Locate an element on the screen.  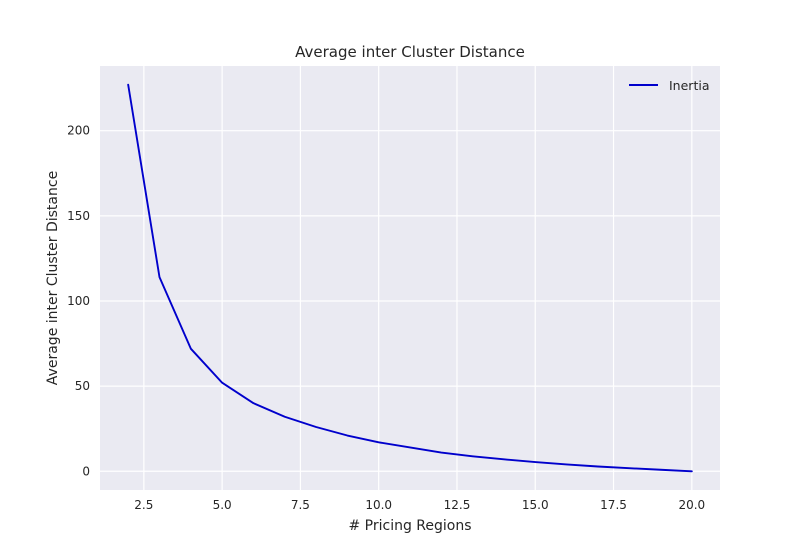
y-tick-label: 150 is located at coordinates (78, 216).